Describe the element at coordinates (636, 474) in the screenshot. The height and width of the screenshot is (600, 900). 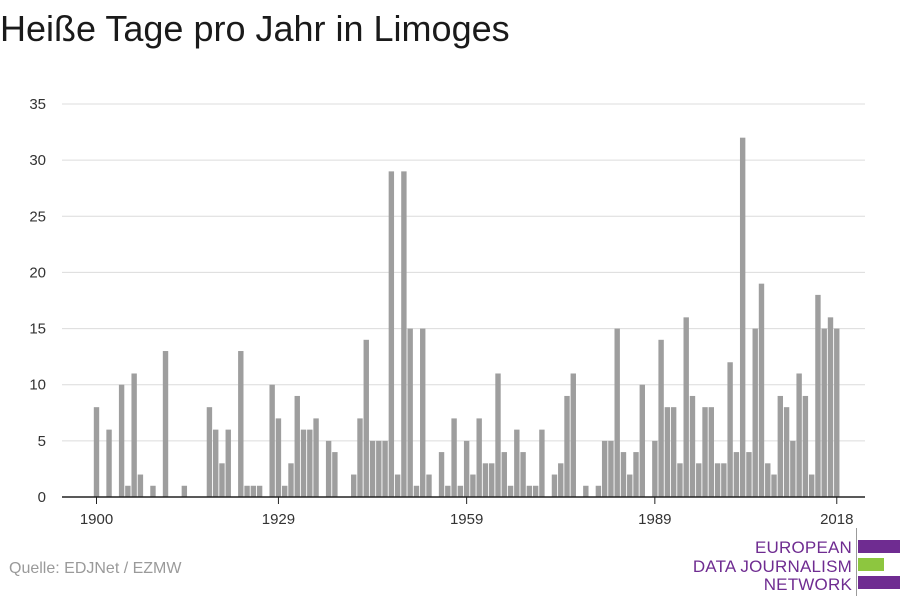
I see `bar-1986` at that location.